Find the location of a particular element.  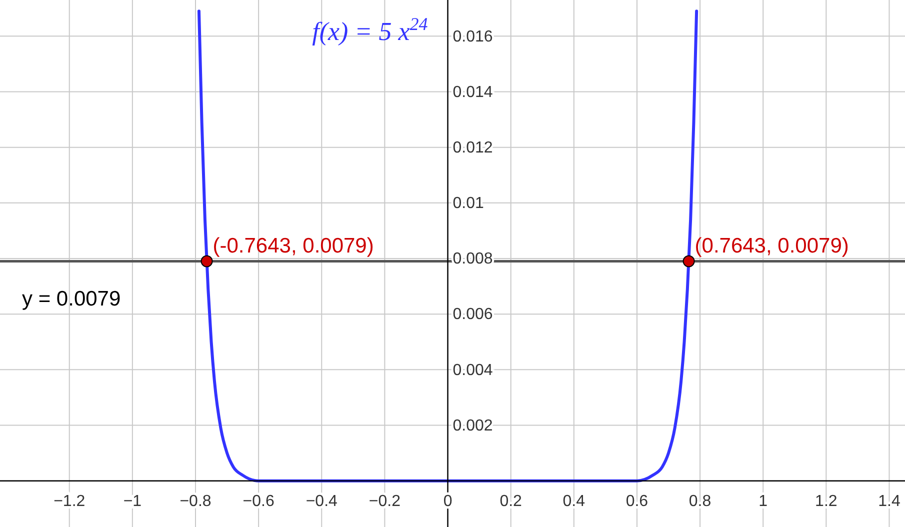

x-tick-label: 0.2 is located at coordinates (511, 501).